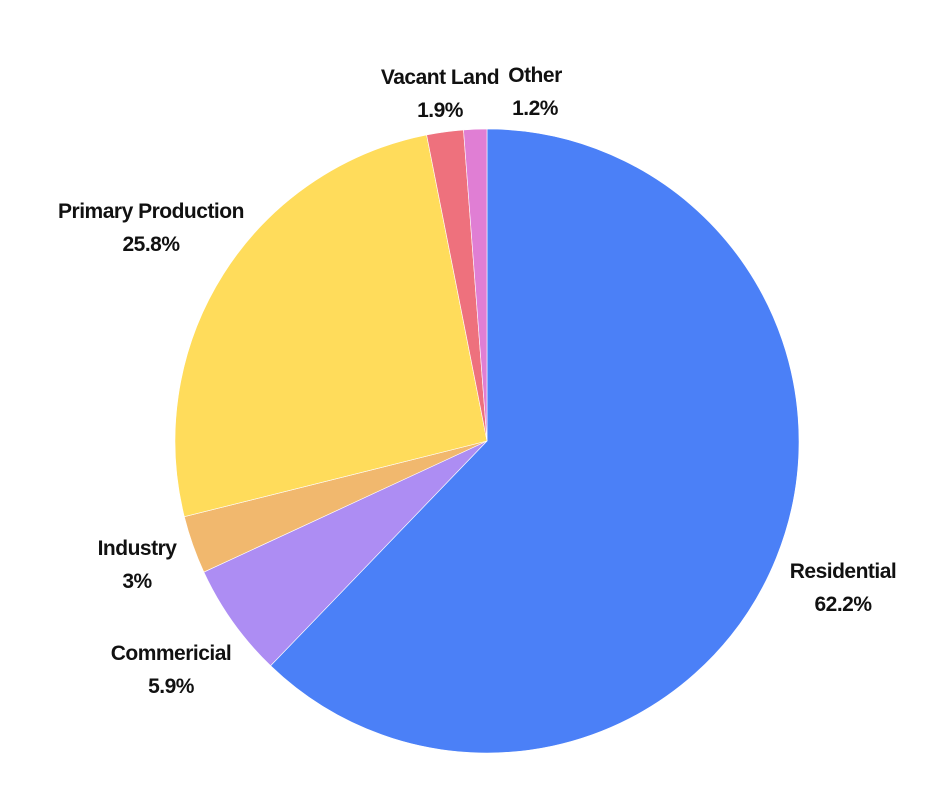 The width and height of the screenshot is (940, 788). What do you see at coordinates (440, 110) in the screenshot?
I see `slice-value-vacant-land: 1.9%` at bounding box center [440, 110].